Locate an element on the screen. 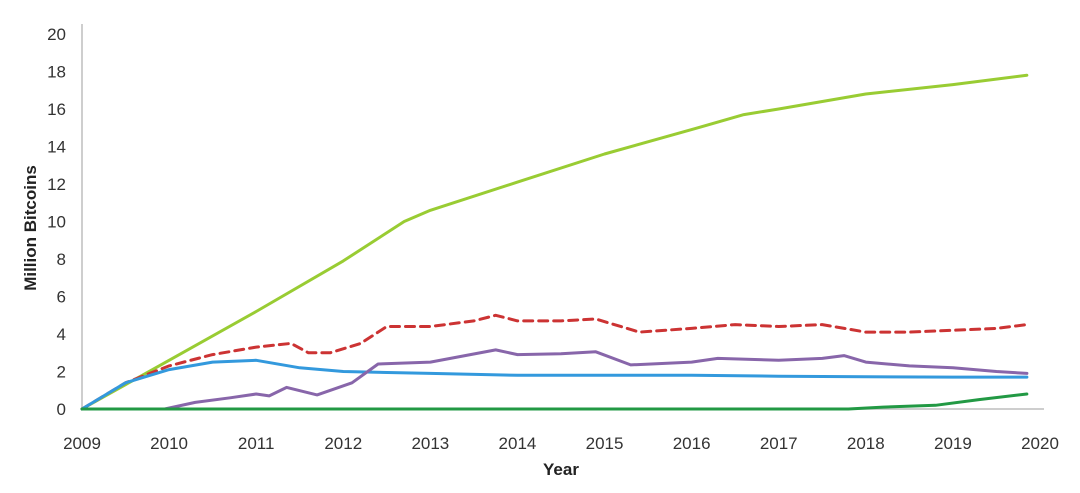 This screenshot has width=1080, height=493. x-tick-label: 2009 is located at coordinates (82, 443).